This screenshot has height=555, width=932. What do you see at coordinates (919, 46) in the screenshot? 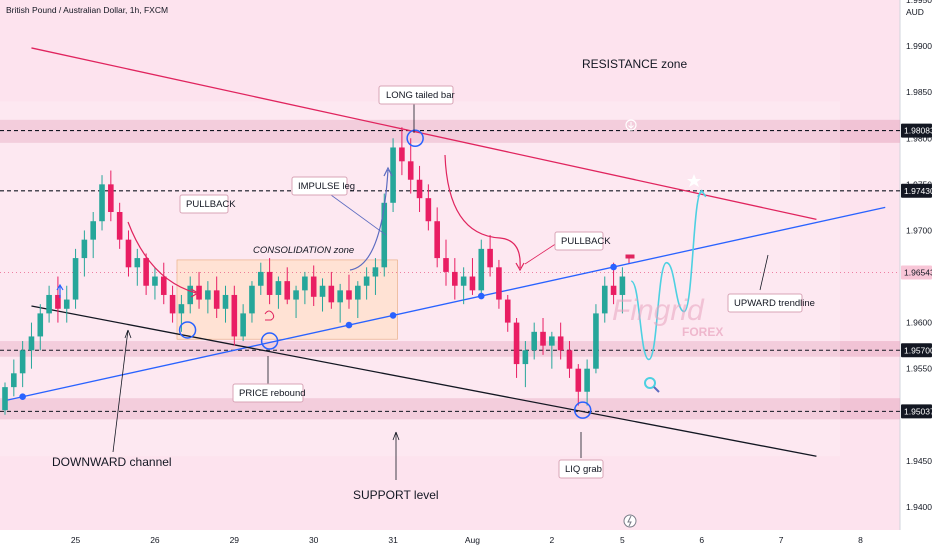
I see `price-tick-10: 1.99000` at bounding box center [919, 46].